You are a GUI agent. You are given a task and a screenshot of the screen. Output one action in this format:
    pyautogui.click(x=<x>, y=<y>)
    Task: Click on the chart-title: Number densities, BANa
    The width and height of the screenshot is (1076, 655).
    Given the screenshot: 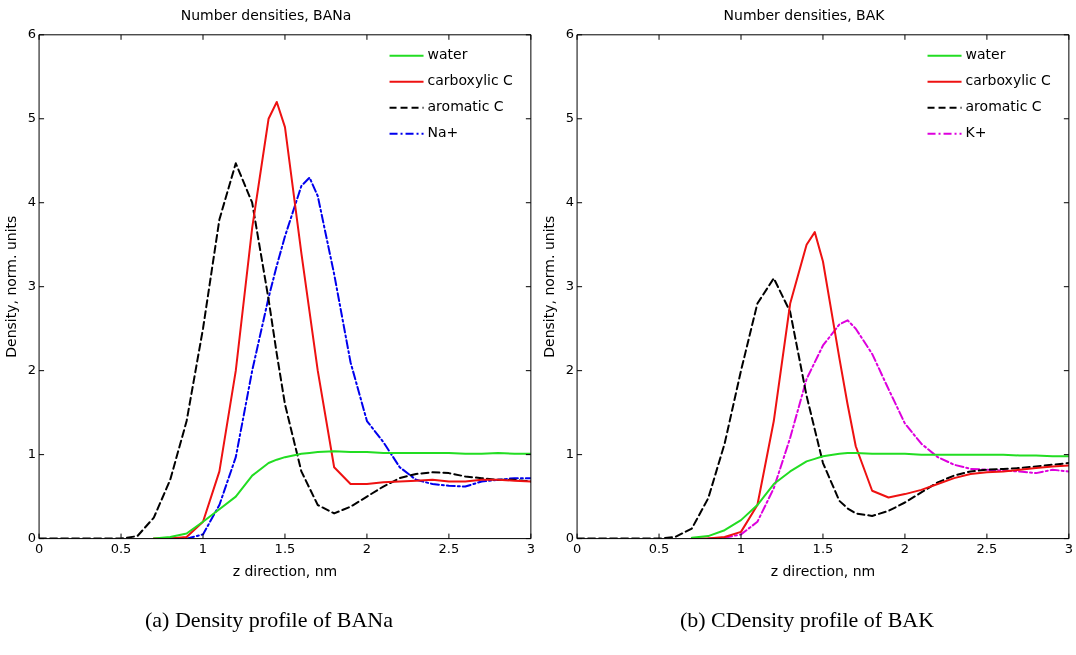 What is the action you would take?
    pyautogui.click(x=266, y=15)
    